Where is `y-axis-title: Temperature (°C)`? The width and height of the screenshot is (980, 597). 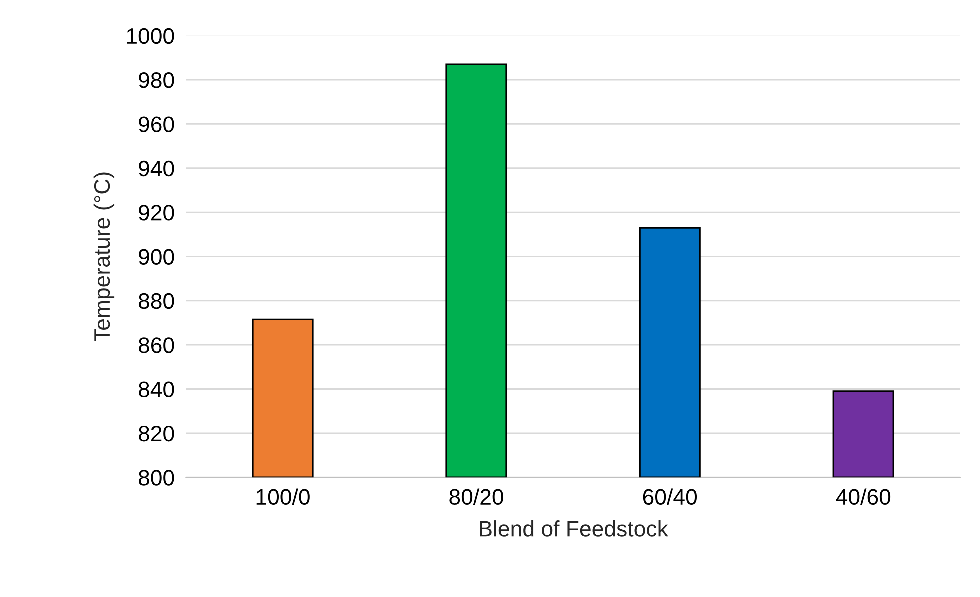
y-axis-title: Temperature (°C) is located at coordinates (104, 257).